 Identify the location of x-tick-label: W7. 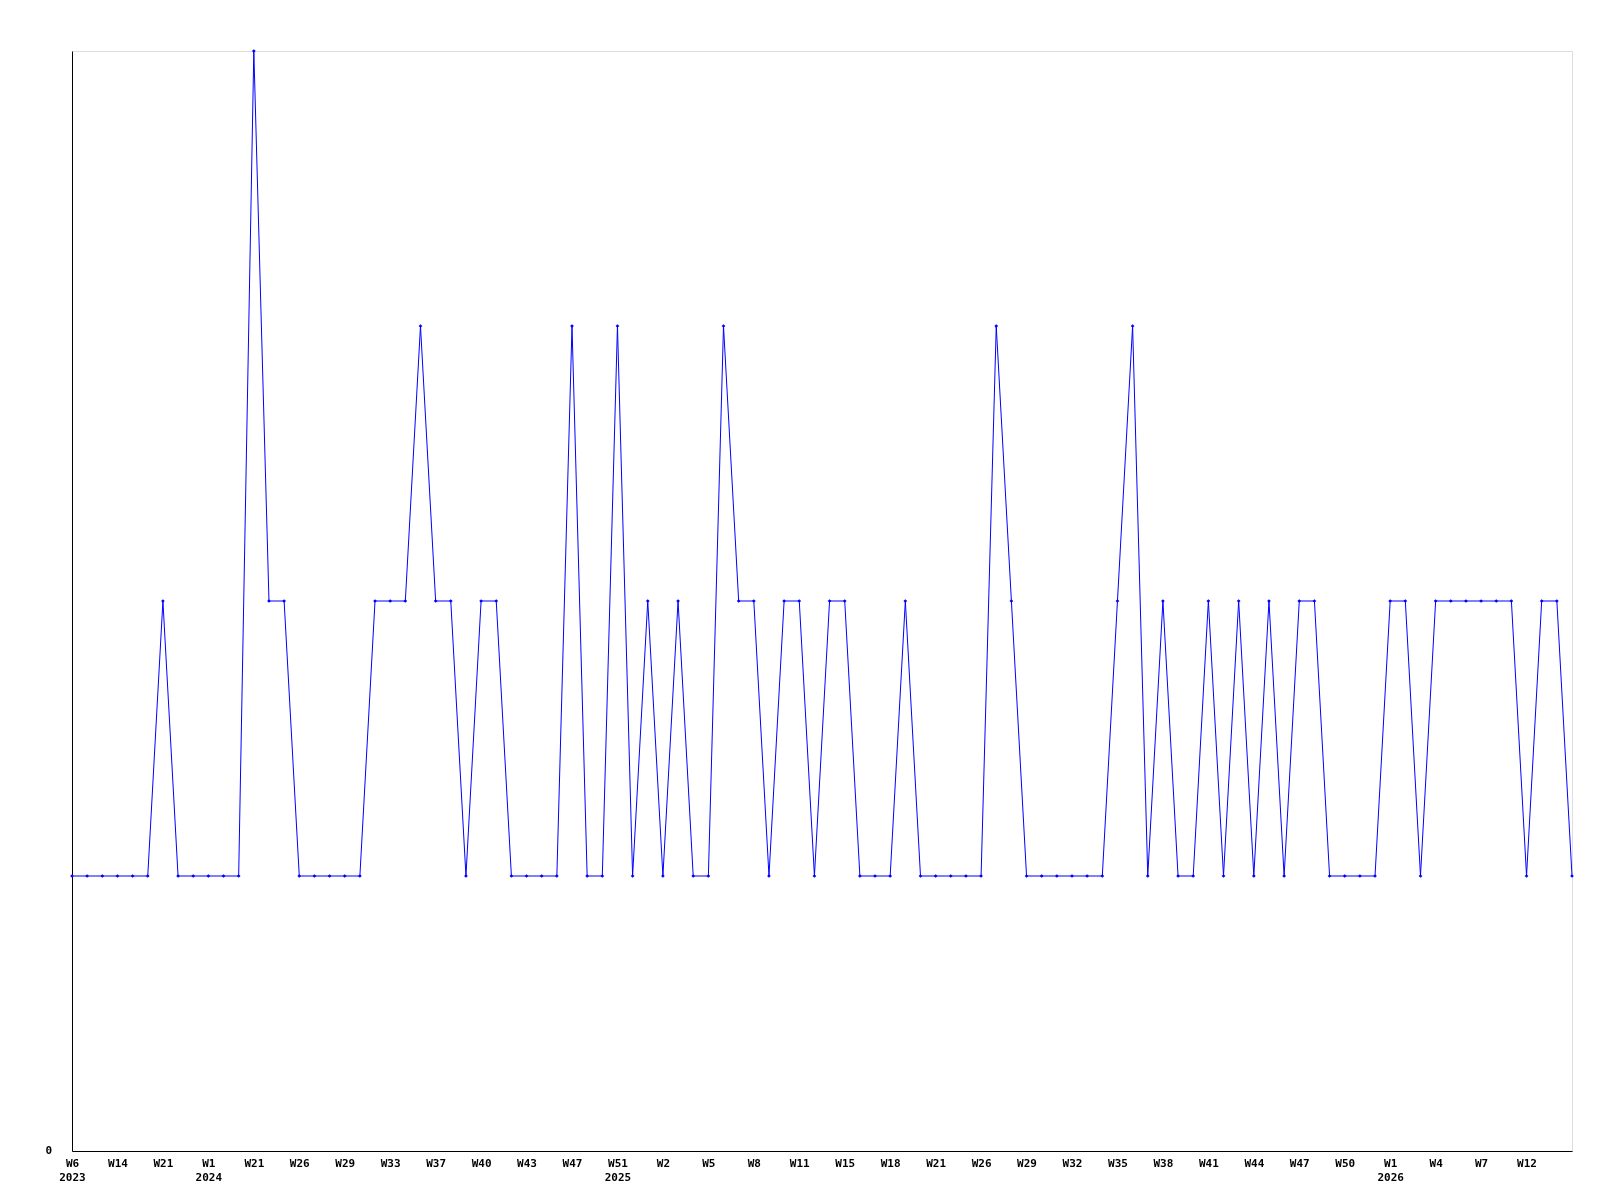
(1481, 1163).